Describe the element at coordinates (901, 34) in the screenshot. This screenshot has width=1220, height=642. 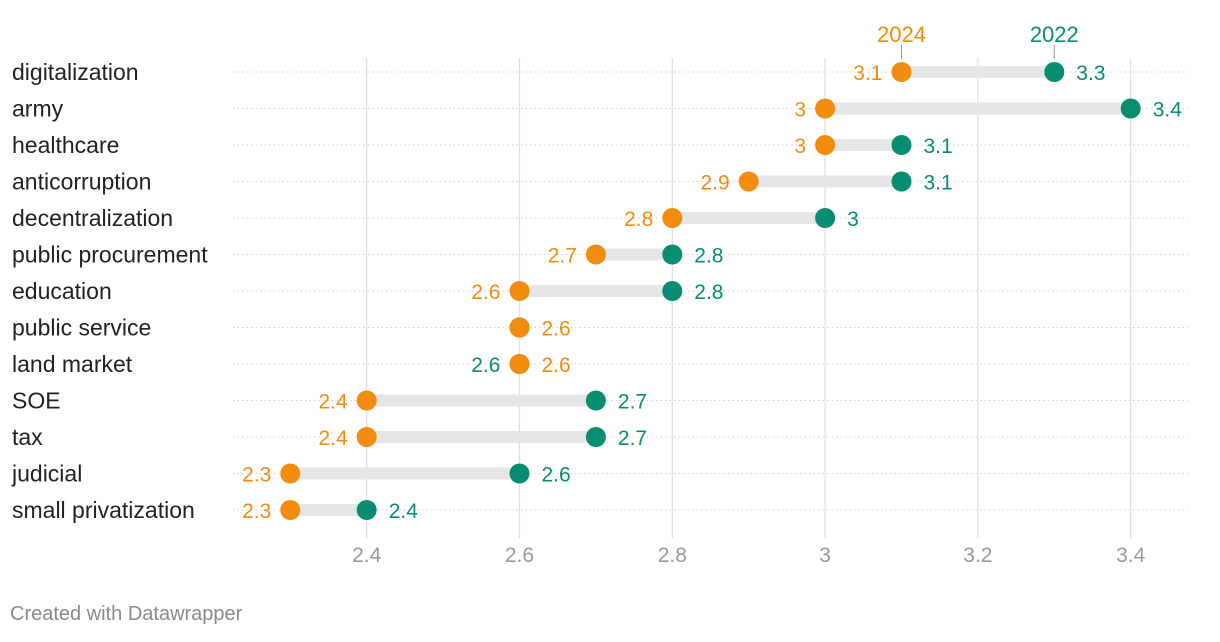
I see `legend-label-2024: 2024` at that location.